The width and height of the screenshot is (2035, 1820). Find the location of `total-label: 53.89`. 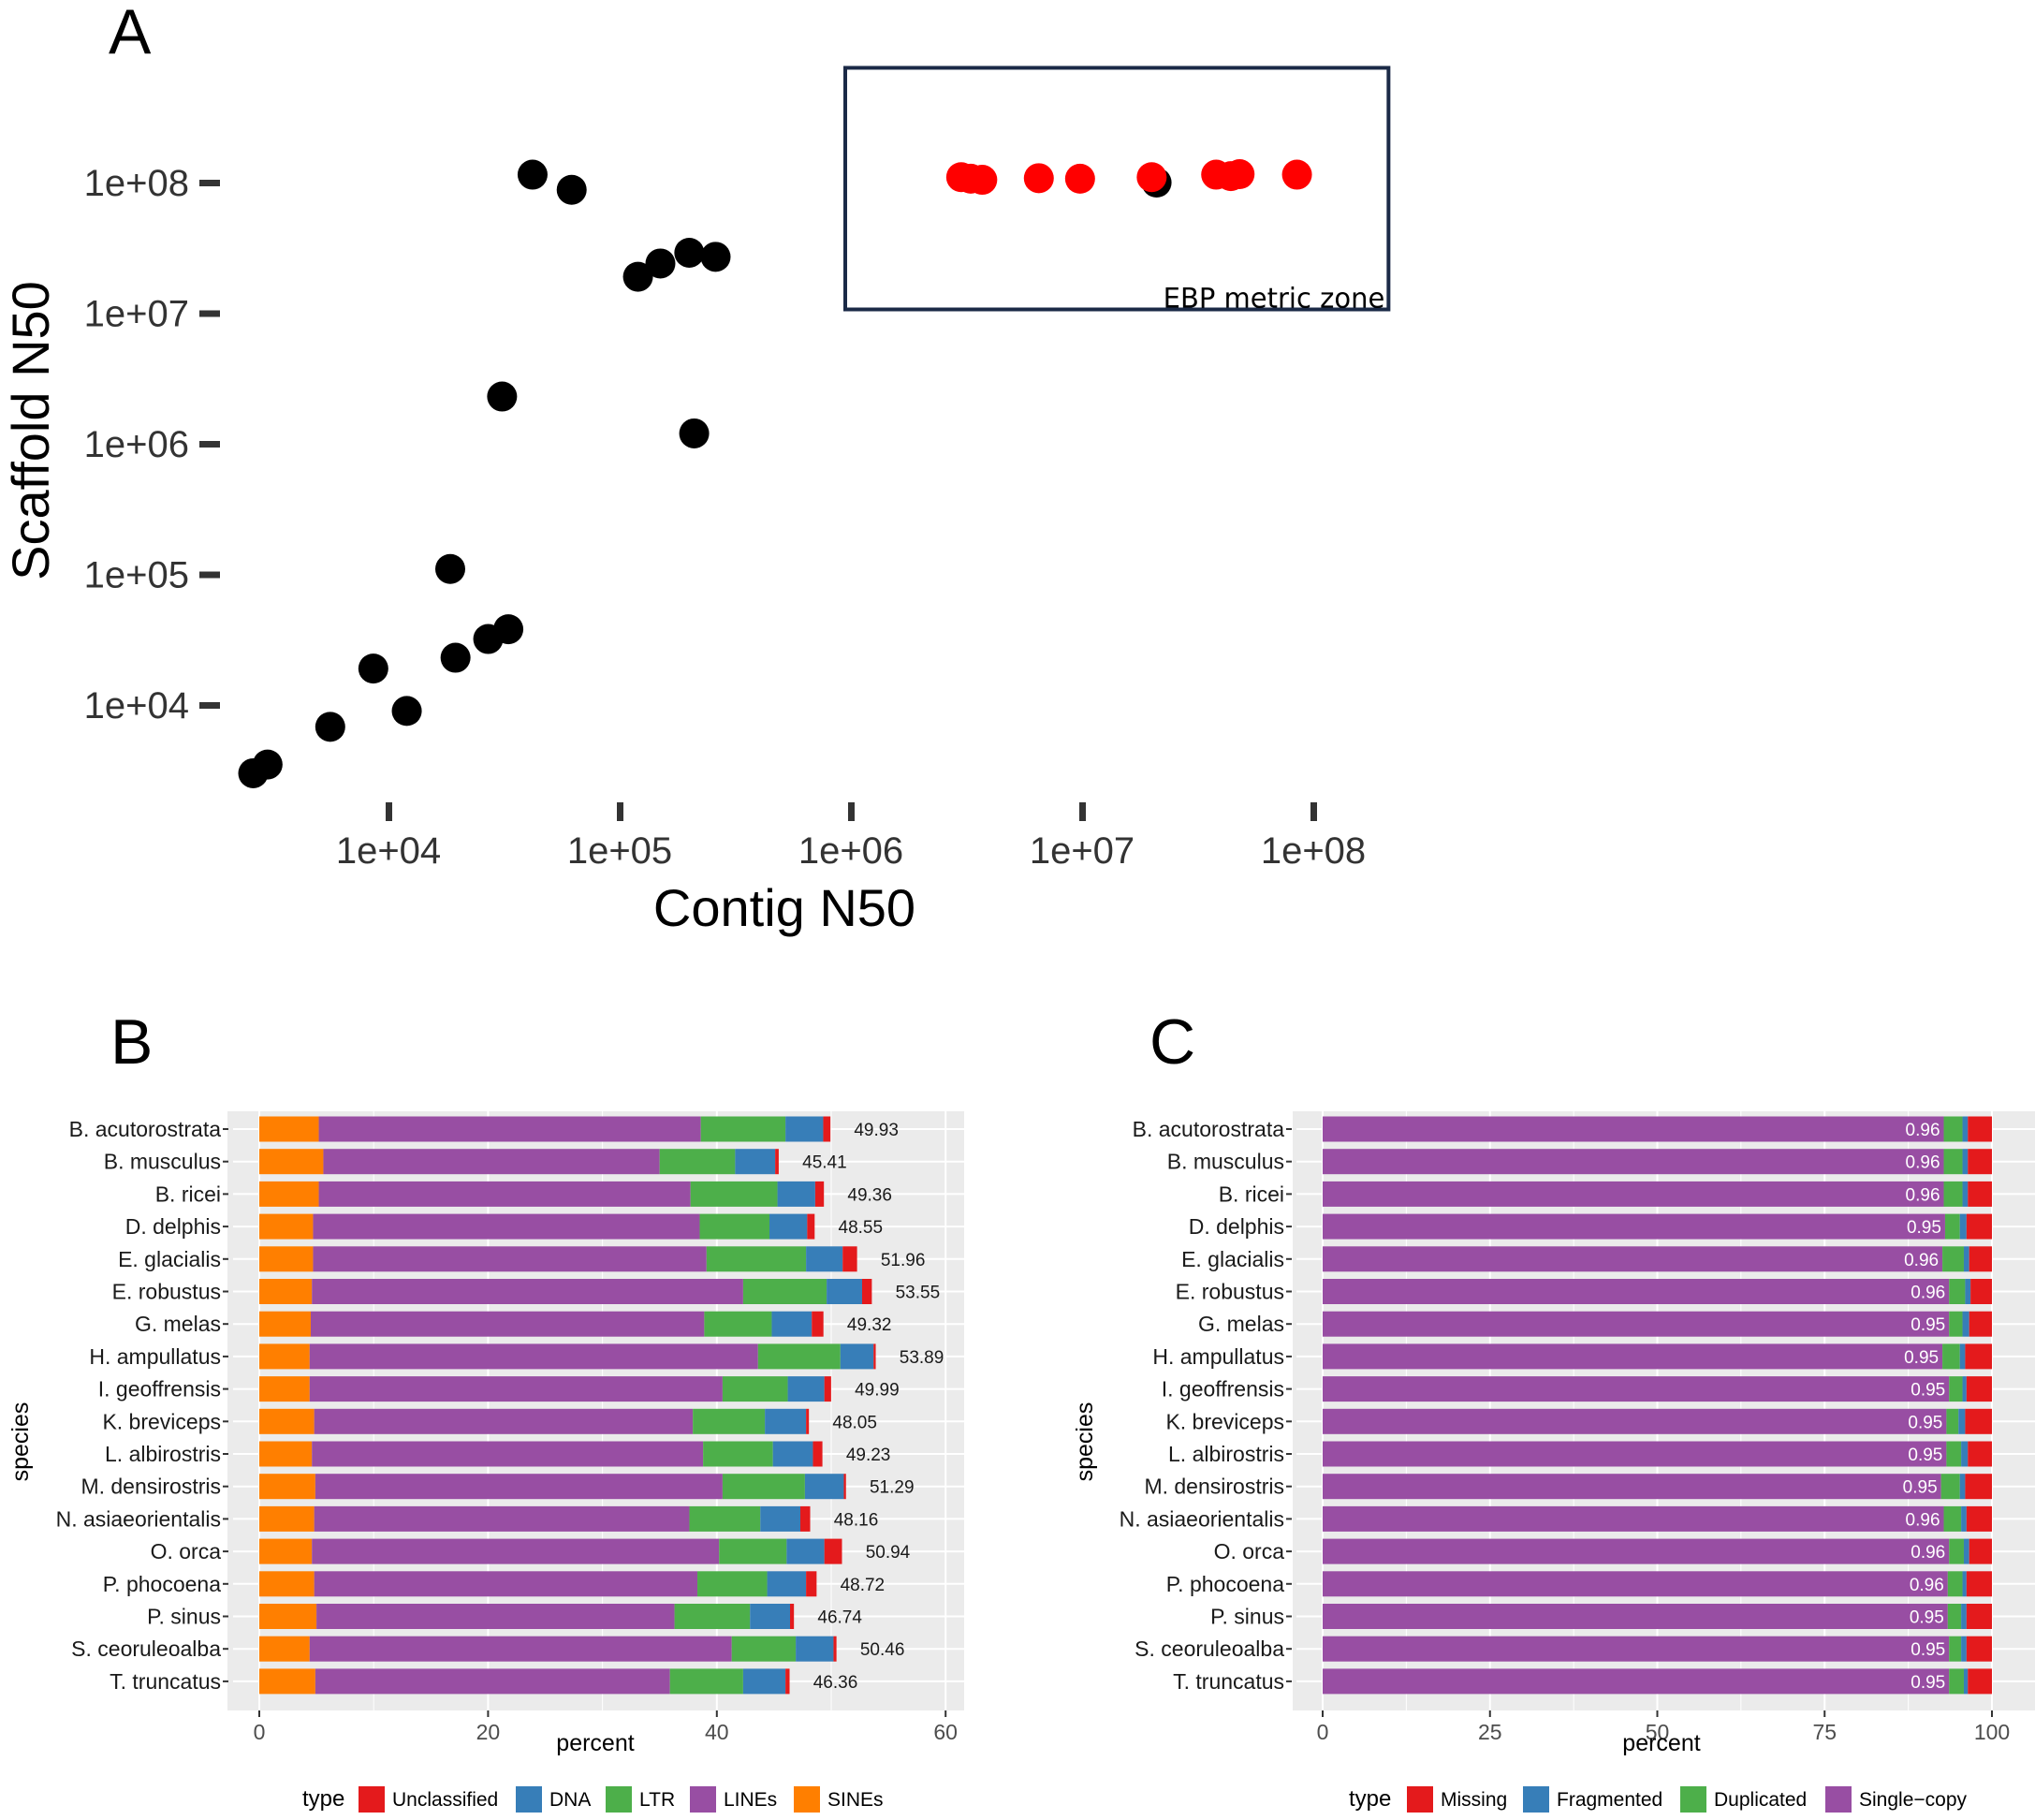

total-label: 53.89 is located at coordinates (922, 1358).